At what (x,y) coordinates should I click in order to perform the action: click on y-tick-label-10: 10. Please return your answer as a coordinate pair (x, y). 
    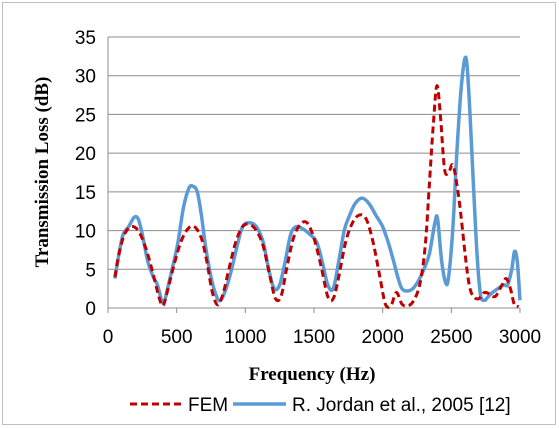
    Looking at the image, I should click on (85, 232).